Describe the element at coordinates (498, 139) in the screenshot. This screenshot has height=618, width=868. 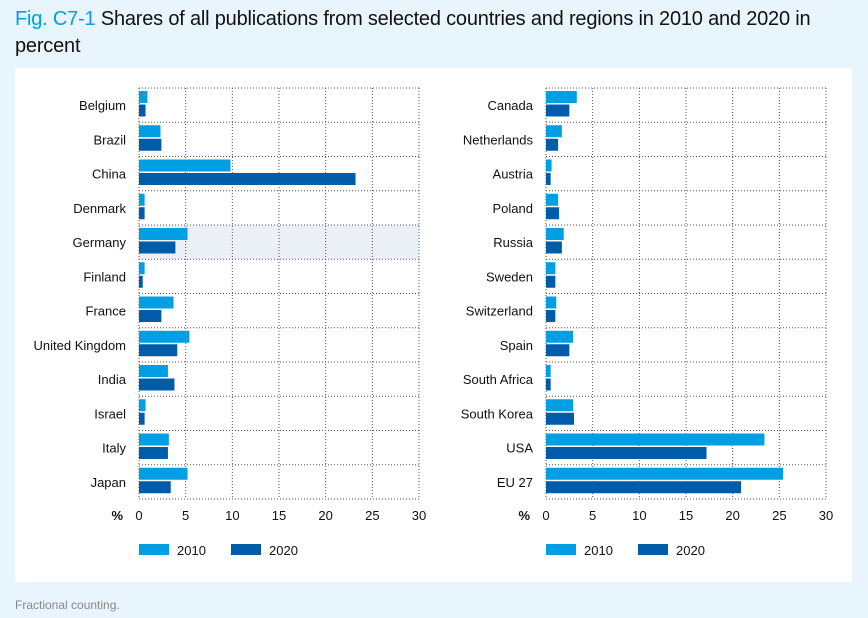
I see `category-label: Netherlands` at that location.